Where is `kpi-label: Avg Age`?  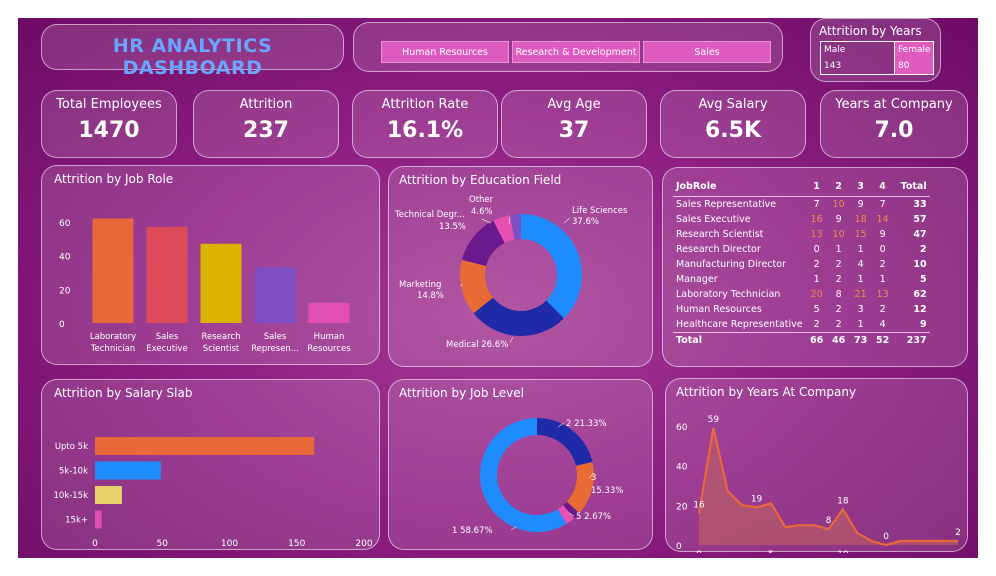 kpi-label: Avg Age is located at coordinates (574, 104).